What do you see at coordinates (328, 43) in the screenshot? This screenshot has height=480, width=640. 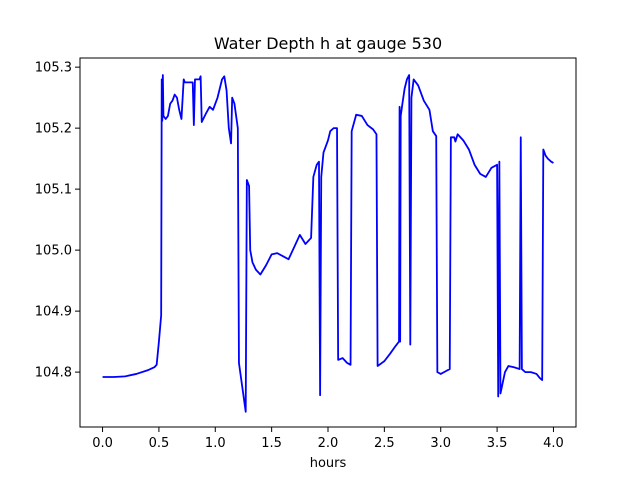 I see `chart-title: Water Depth h at gauge 530` at bounding box center [328, 43].